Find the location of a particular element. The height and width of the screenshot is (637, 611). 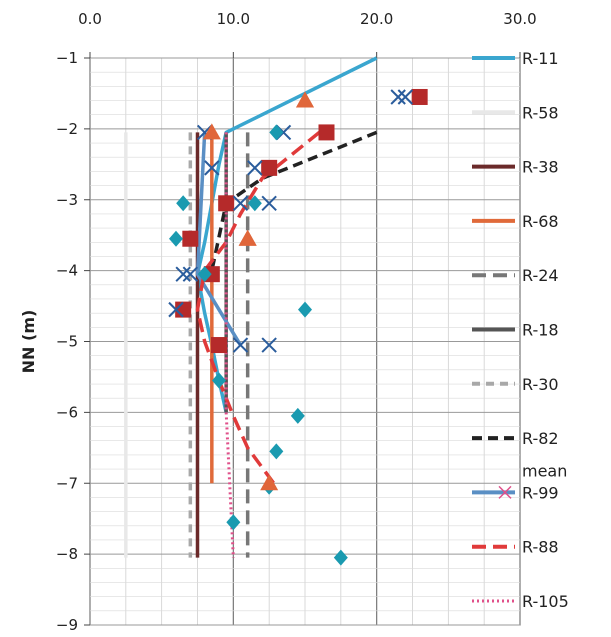

legend-label: R-11 is located at coordinates (540, 58).